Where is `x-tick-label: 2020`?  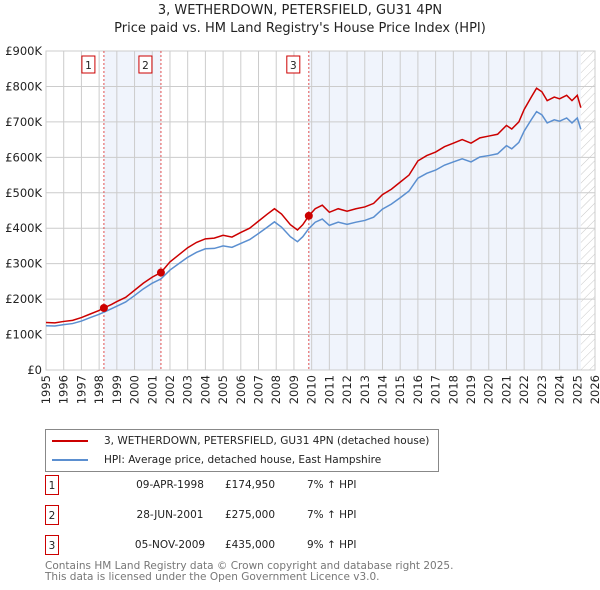 x-tick-label: 2020 is located at coordinates (489, 389).